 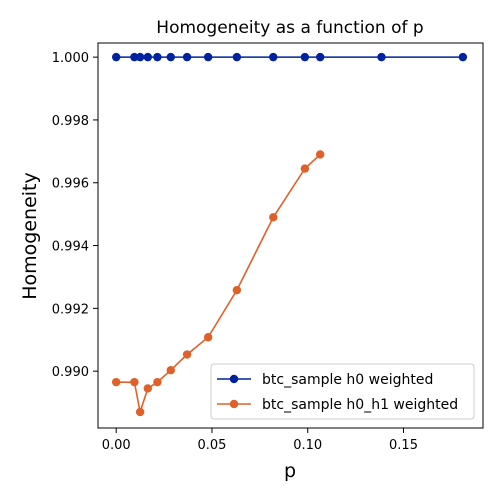 I want to click on y-tick-label: 1.000, so click(x=70, y=58).